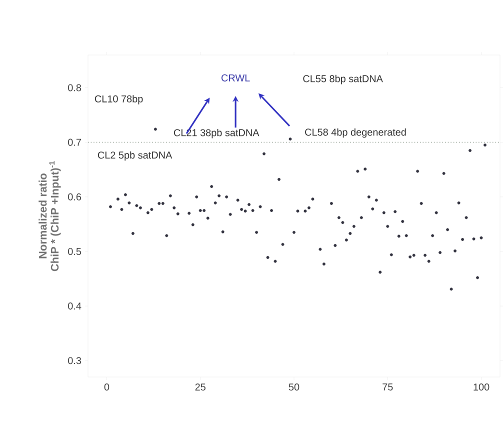 Image resolution: width=503 pixels, height=429 pixels. Describe the element at coordinates (387, 387) in the screenshot. I see `x-tick-label: 75` at that location.